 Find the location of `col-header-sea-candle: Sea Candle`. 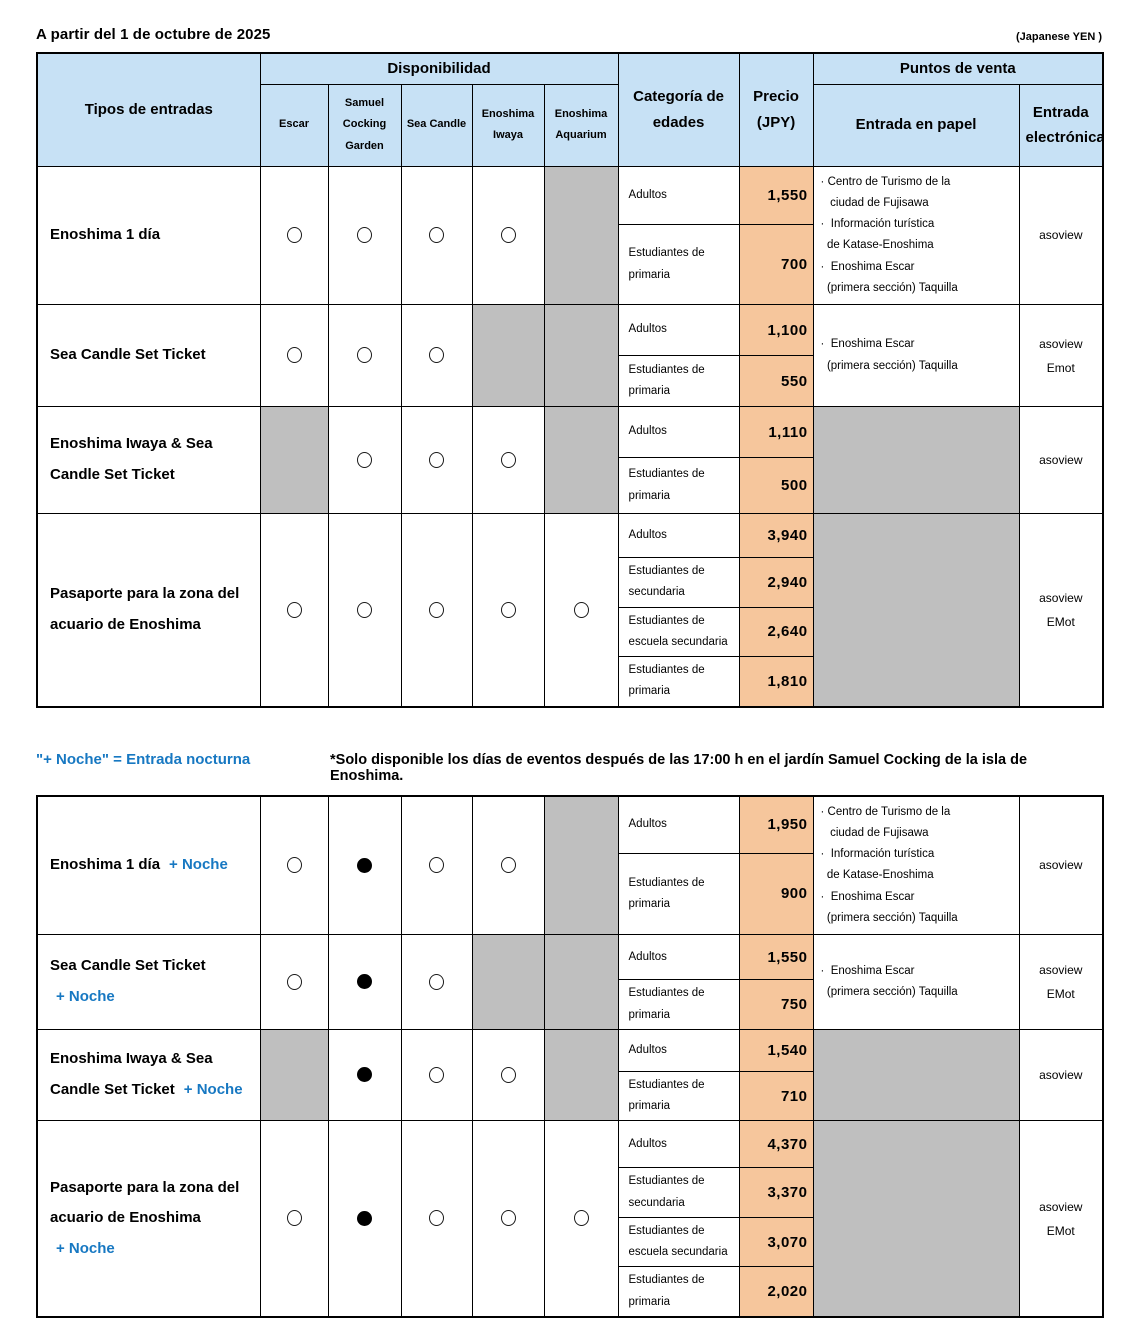

col-header-sea-candle: Sea Candle is located at coordinates (436, 125).